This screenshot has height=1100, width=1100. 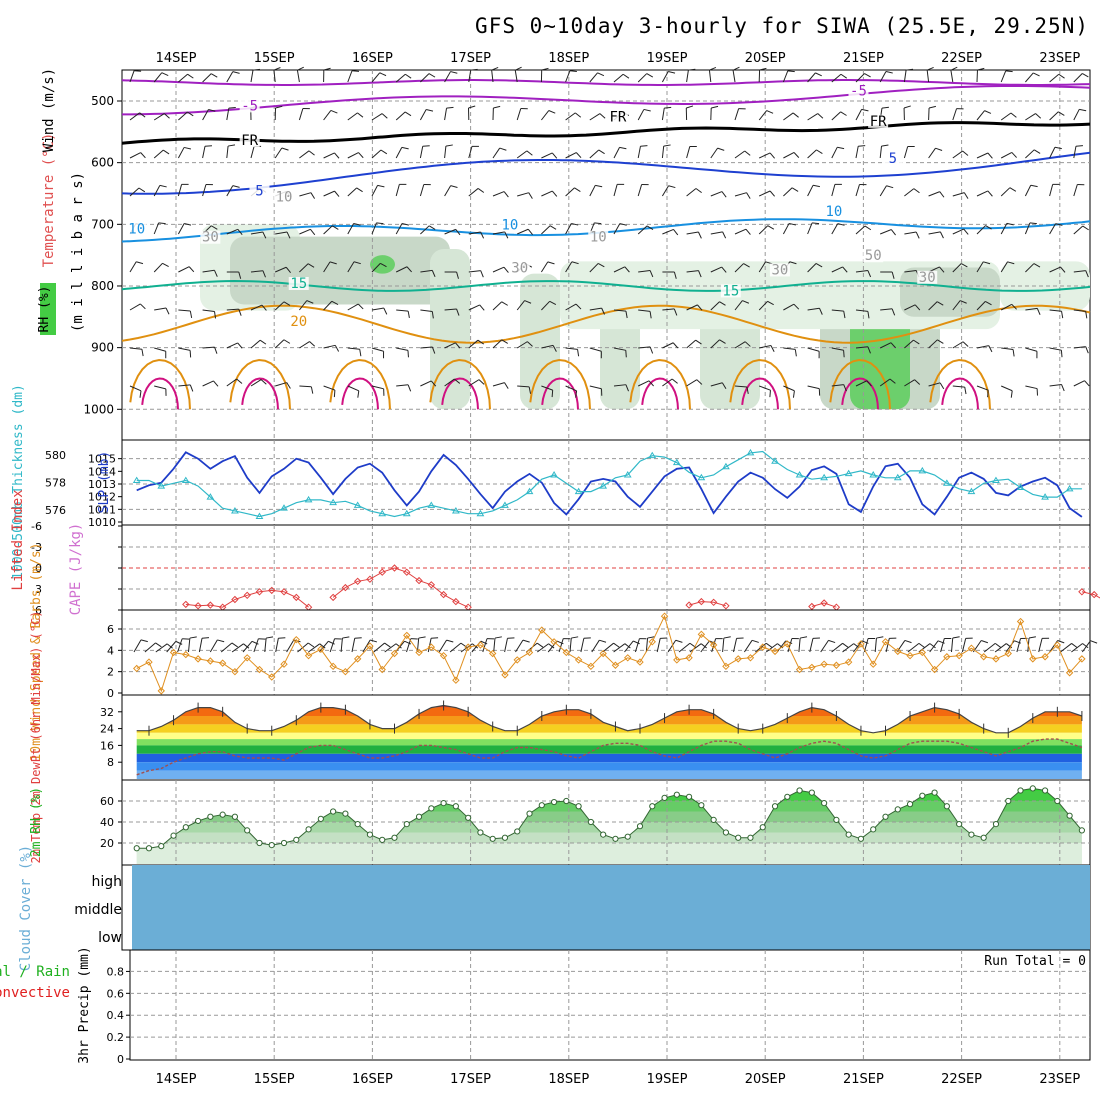 I want to click on rh-color-band, so click(x=609, y=853).